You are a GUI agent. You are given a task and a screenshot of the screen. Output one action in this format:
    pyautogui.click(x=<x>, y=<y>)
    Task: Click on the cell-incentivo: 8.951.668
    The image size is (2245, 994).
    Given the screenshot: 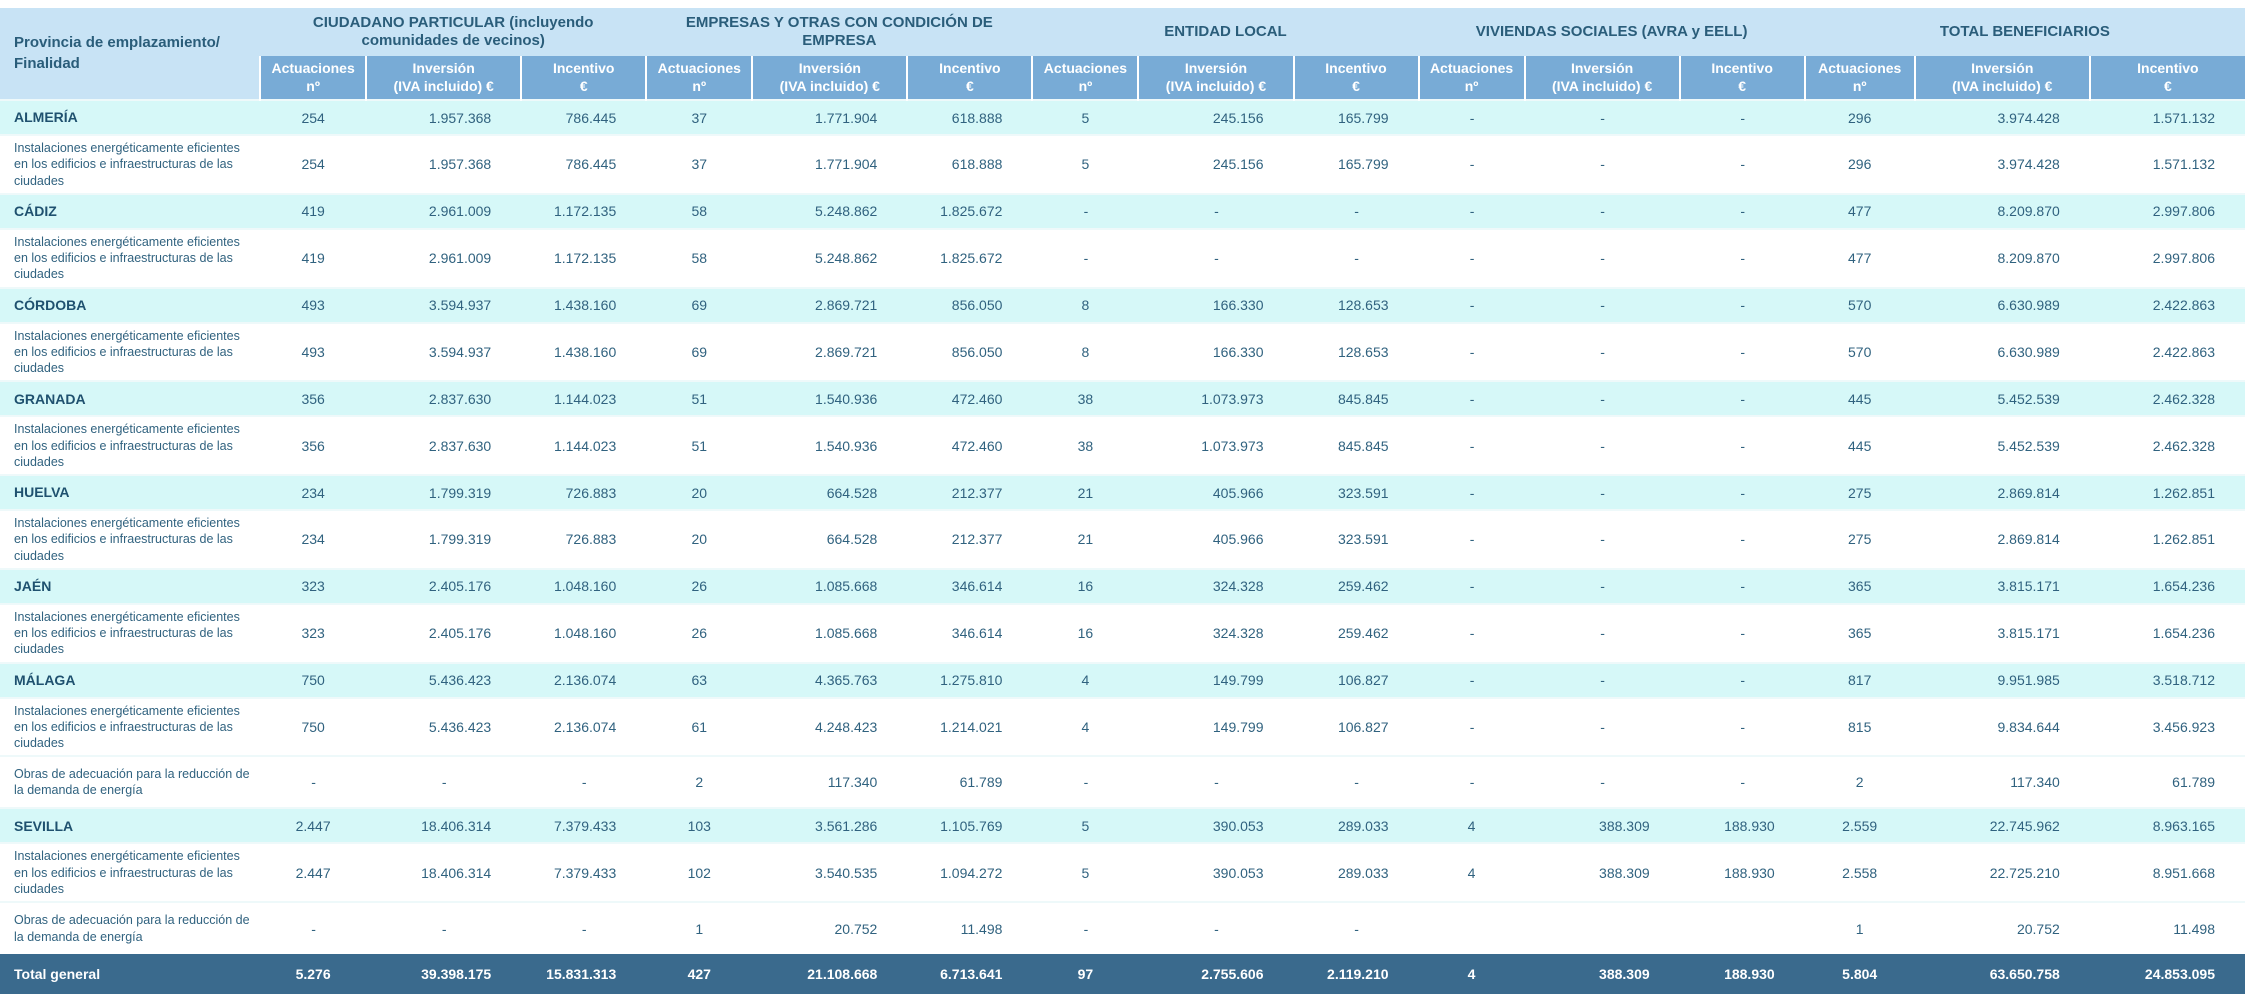 What is the action you would take?
    pyautogui.click(x=2167, y=872)
    